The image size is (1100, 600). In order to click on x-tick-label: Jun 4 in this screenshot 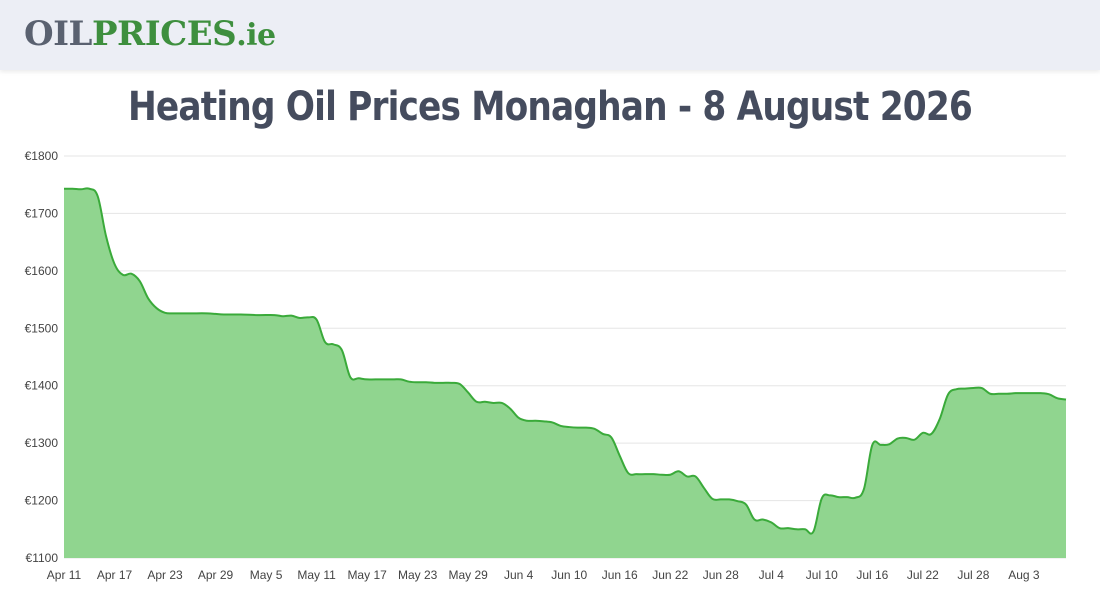, I will do `click(519, 575)`.